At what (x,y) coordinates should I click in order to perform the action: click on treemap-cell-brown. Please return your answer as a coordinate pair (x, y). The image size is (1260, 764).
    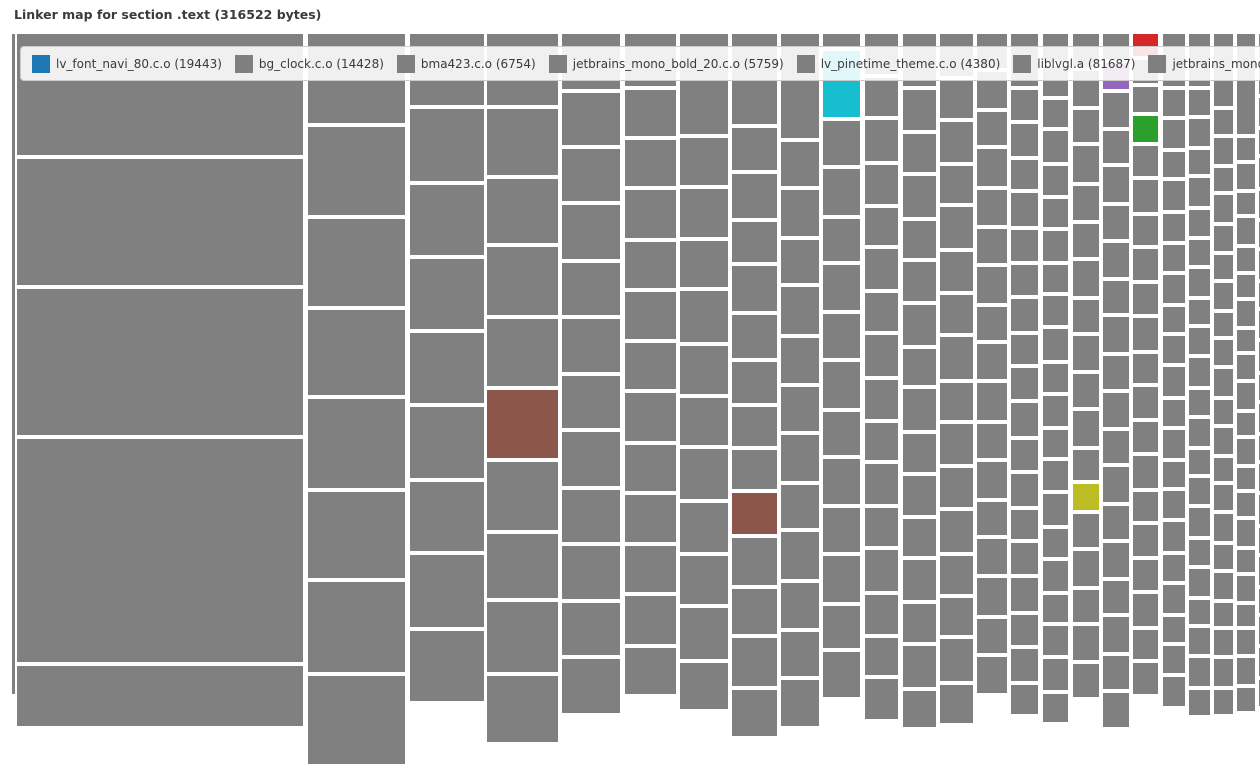
    Looking at the image, I should click on (522, 424).